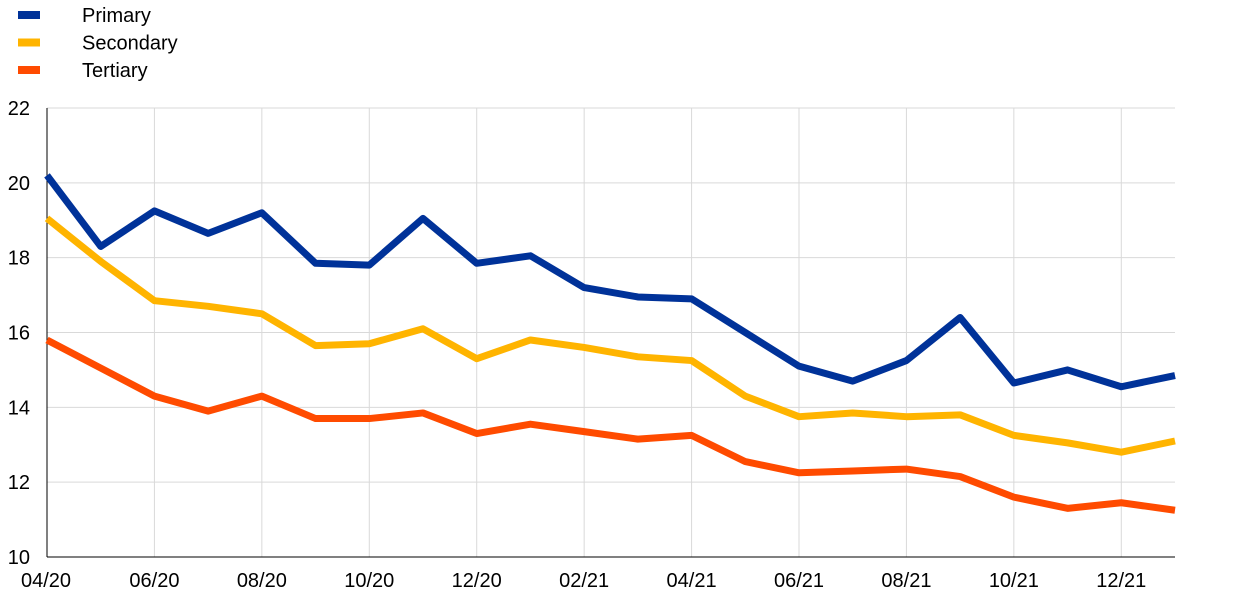  I want to click on legend-label-primary: Primary, so click(116, 16).